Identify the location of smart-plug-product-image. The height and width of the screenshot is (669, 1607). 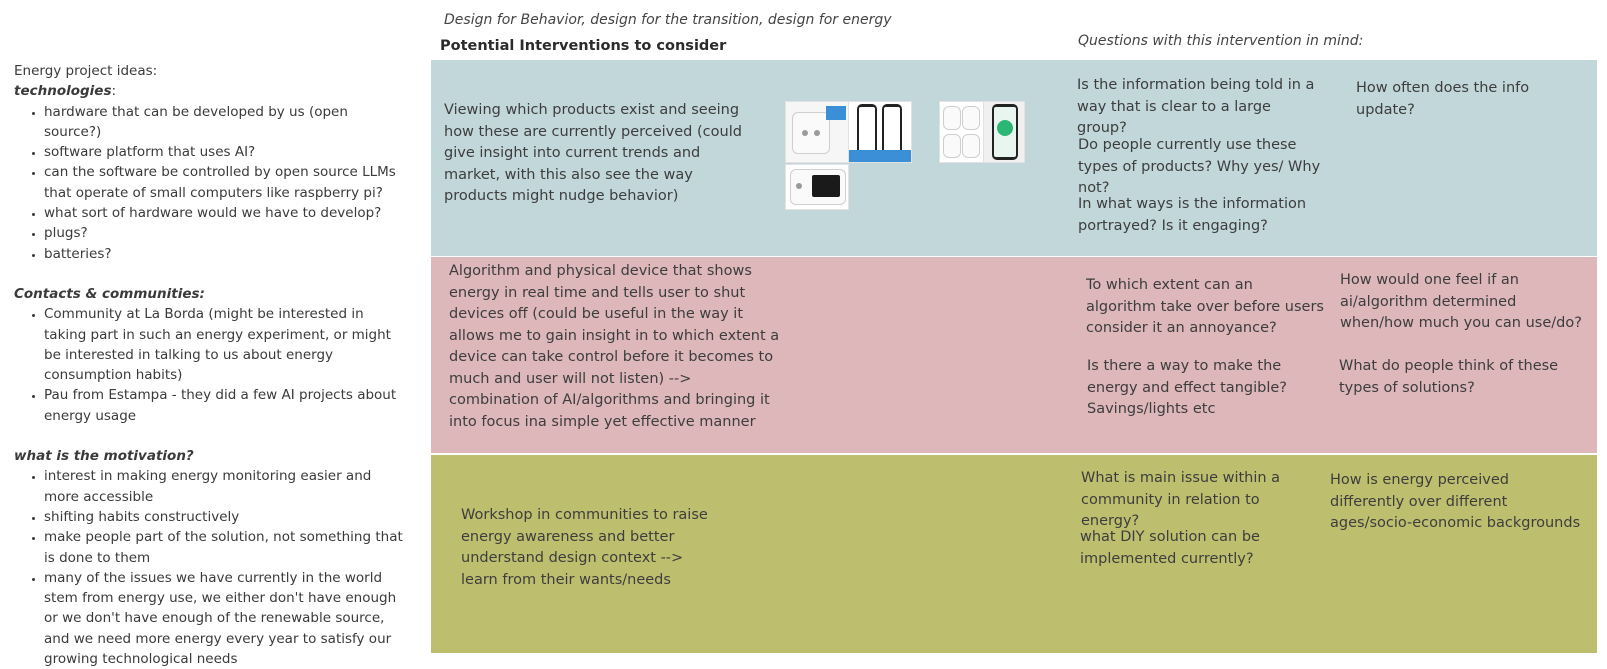
(817, 132).